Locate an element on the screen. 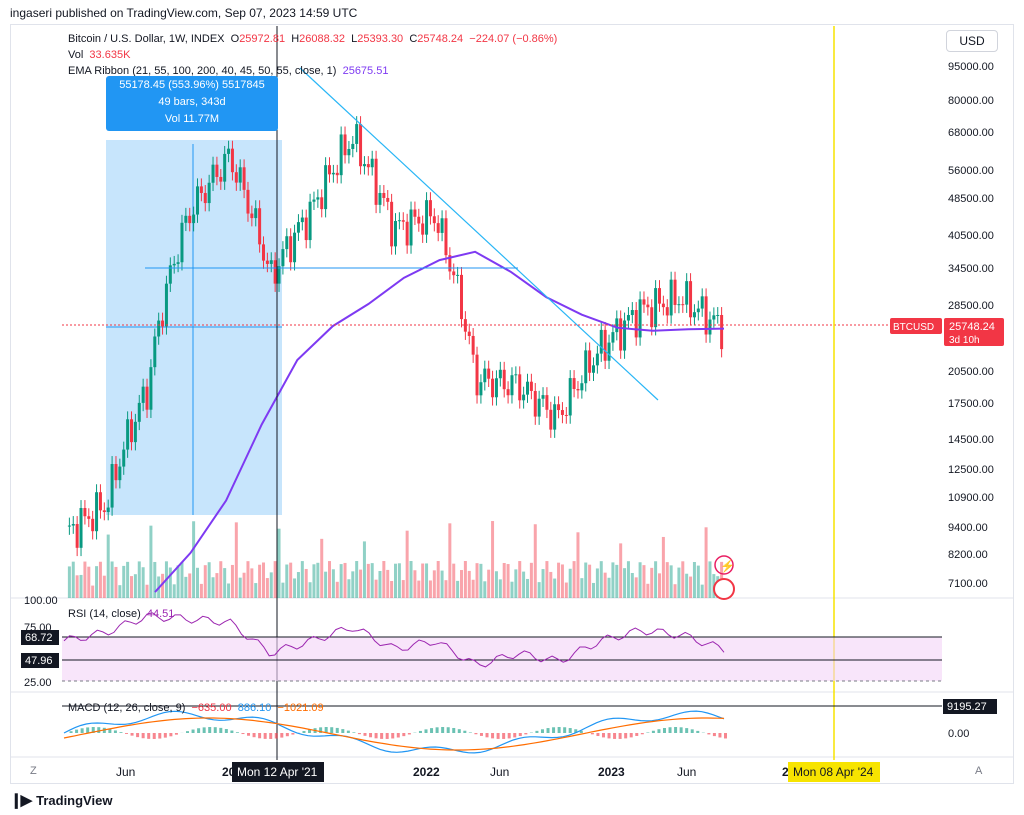  rsi-low-marker: 47.96 is located at coordinates (39, 661).